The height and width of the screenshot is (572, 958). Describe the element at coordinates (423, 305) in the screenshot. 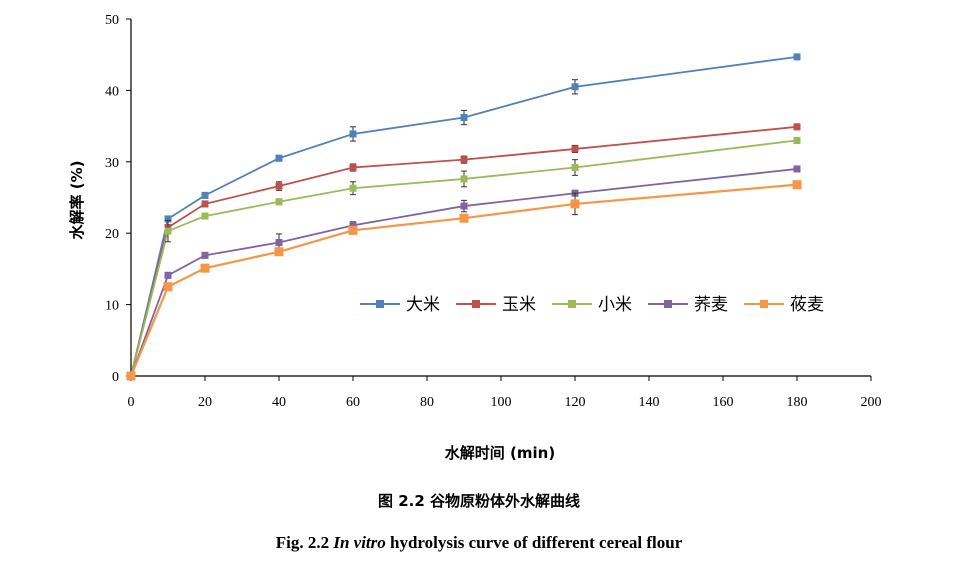

I see `legend-label: 大米` at that location.